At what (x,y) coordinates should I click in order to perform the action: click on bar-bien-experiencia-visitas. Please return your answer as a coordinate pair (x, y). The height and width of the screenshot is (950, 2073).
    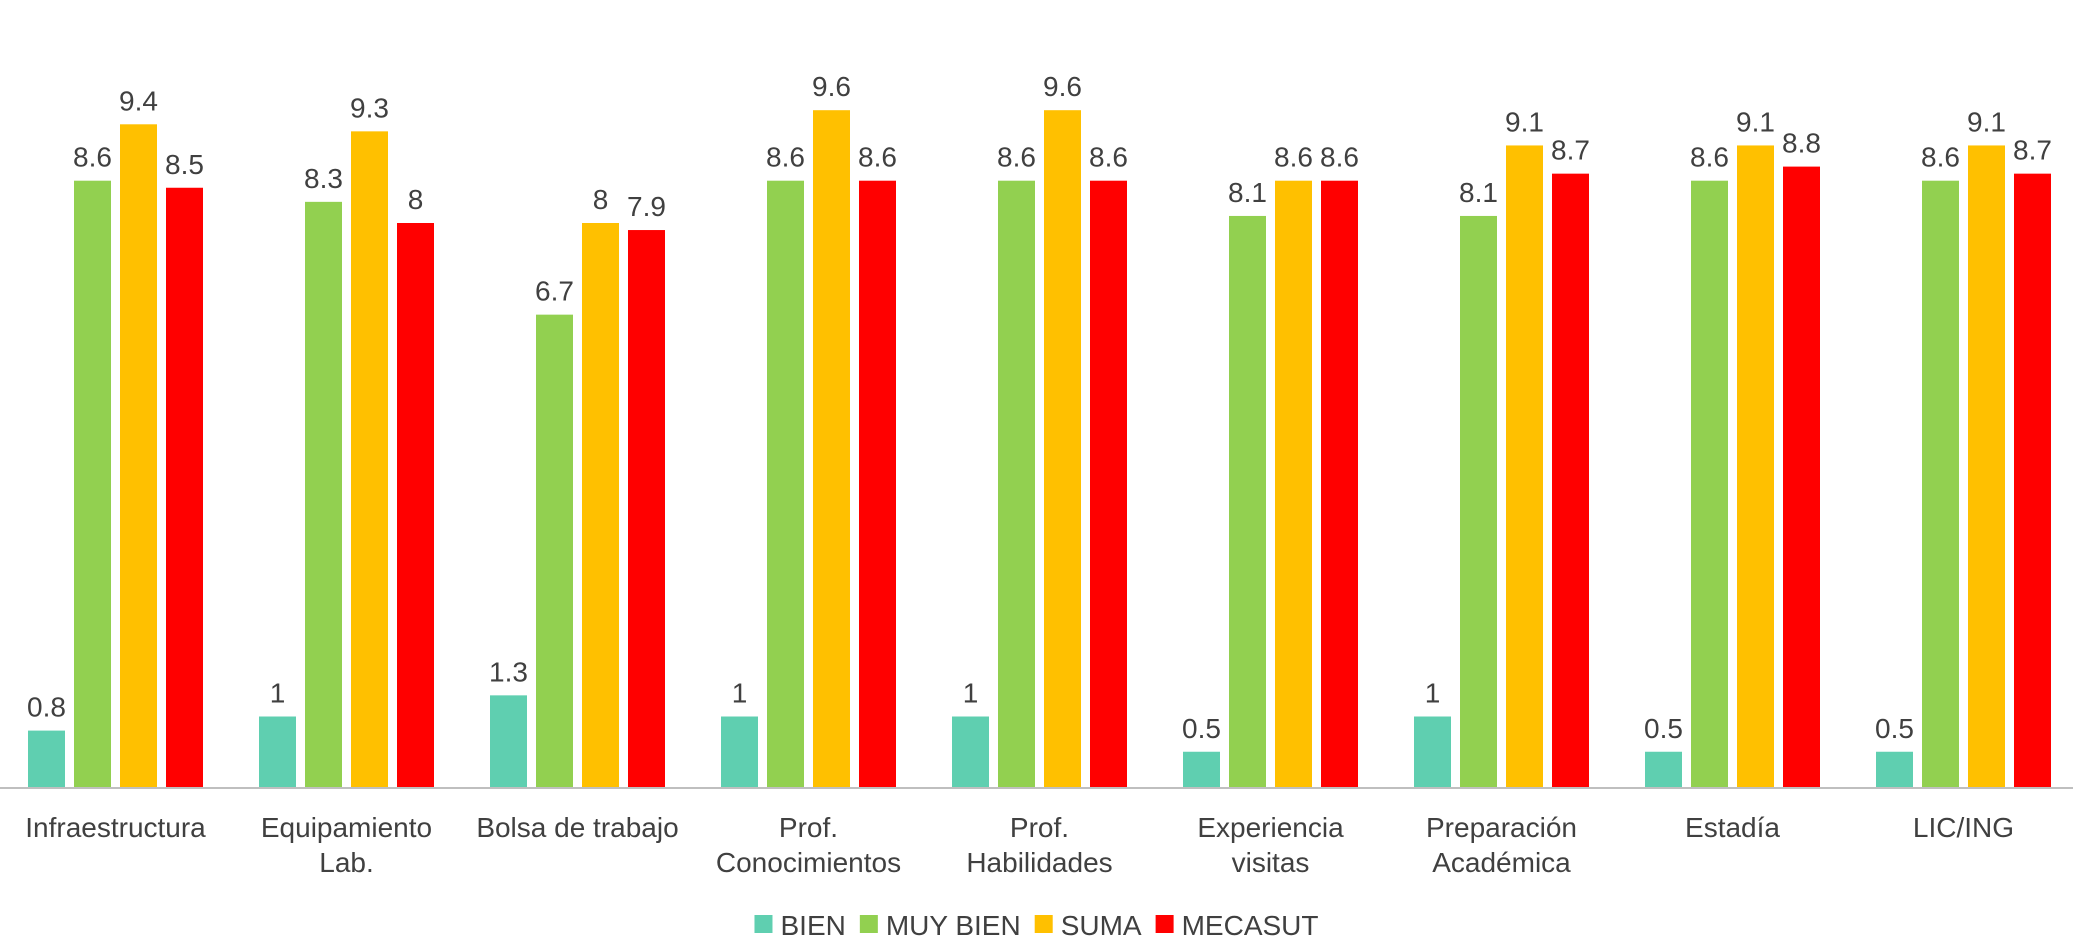
    Looking at the image, I should click on (1201, 769).